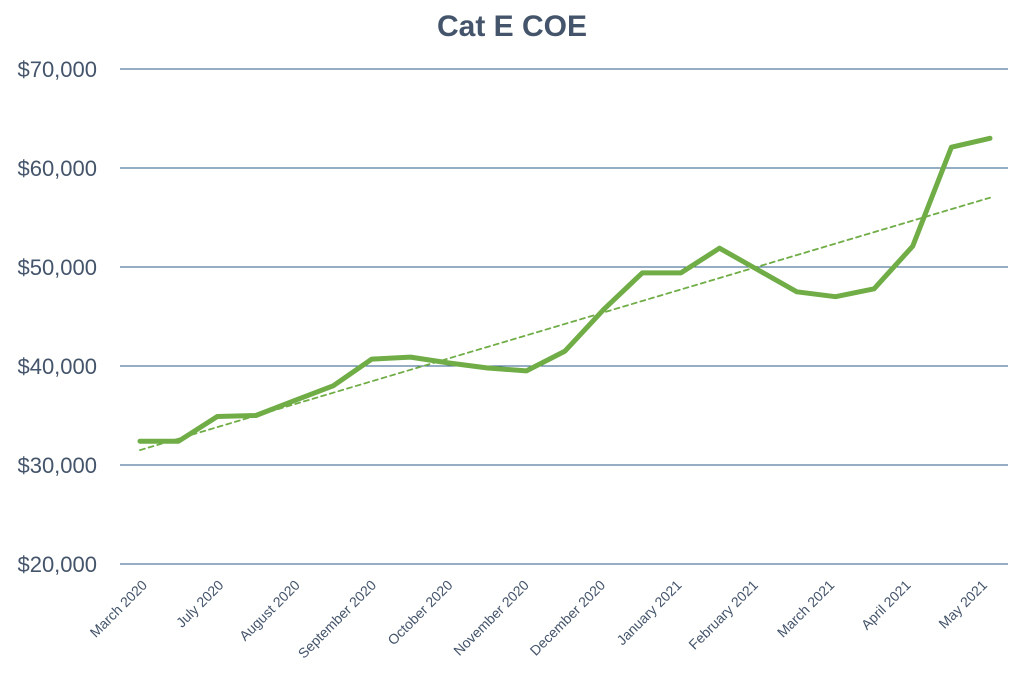 This screenshot has width=1024, height=683. Describe the element at coordinates (806, 609) in the screenshot. I see `x-tick-label: March 2021` at that location.